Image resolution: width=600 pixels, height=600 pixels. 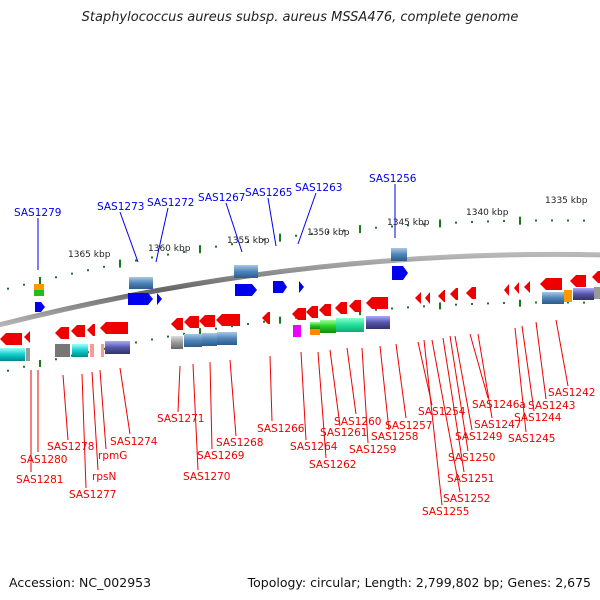 What do you see at coordinates (206, 477) in the screenshot?
I see `gene-label: SAS1270` at bounding box center [206, 477].